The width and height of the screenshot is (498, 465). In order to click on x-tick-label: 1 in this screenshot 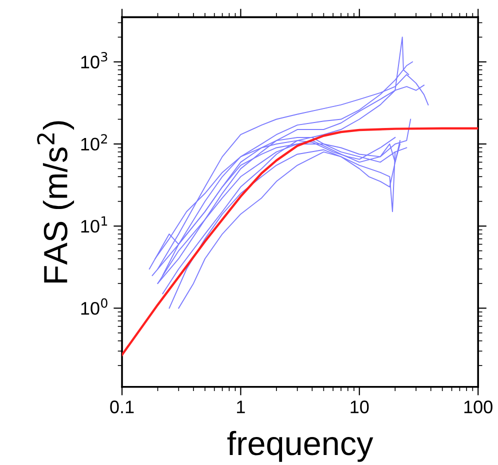, I will do `click(241, 407)`.